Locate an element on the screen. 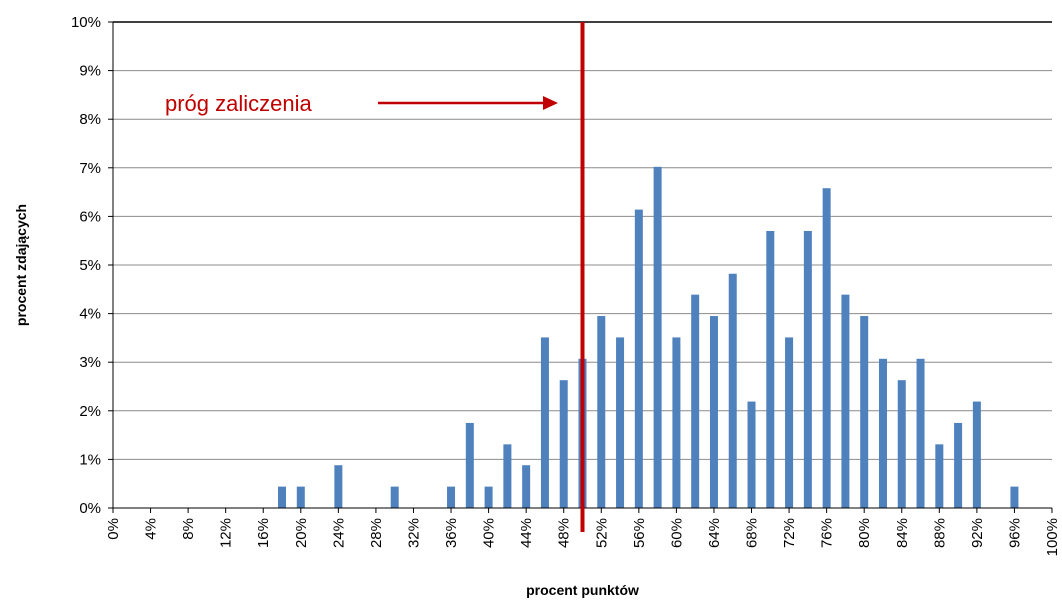  x-tick-label: 32% is located at coordinates (413, 533).